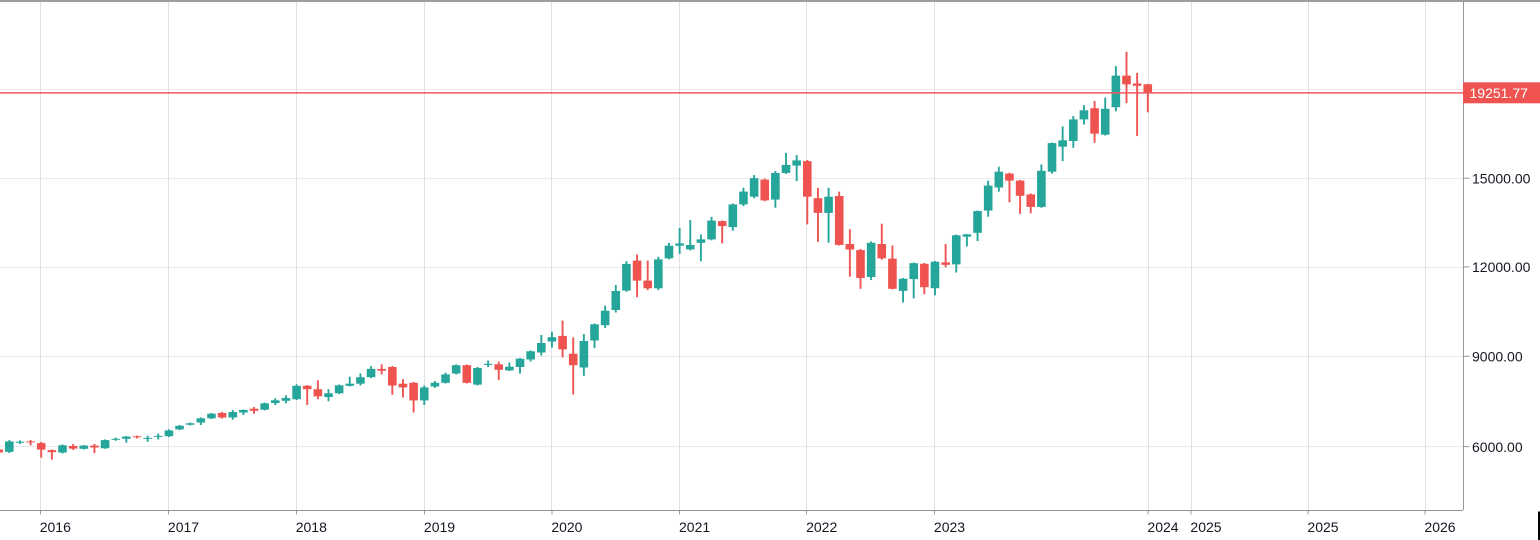 This screenshot has height=540, width=1540. I want to click on svg-text: 2022, so click(821, 527).